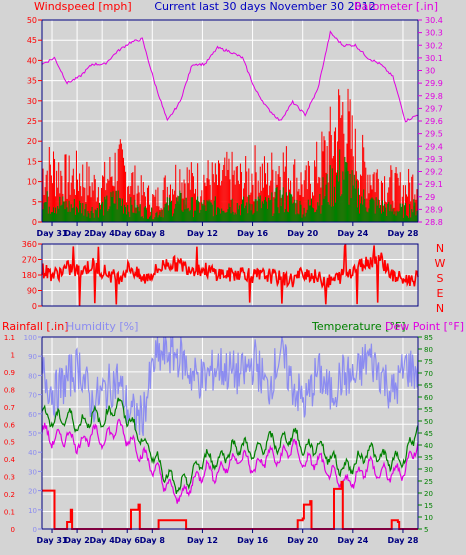  Describe the element at coordinates (434, 108) in the screenshot. I see `barometer-tick-label: 29.7` at that location.